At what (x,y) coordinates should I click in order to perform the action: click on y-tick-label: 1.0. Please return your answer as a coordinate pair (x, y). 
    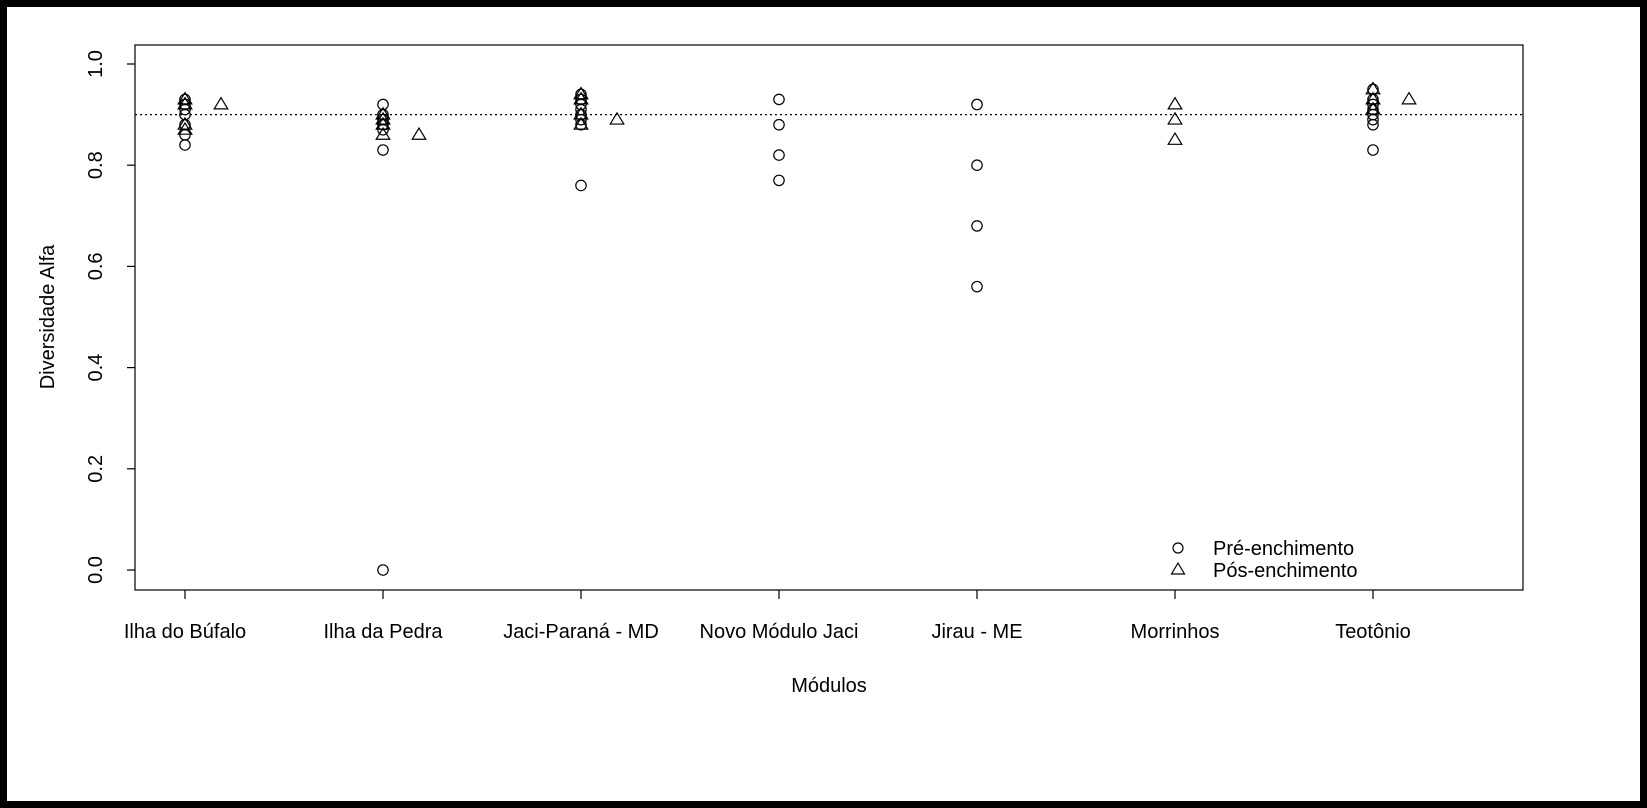
    Looking at the image, I should click on (96, 64).